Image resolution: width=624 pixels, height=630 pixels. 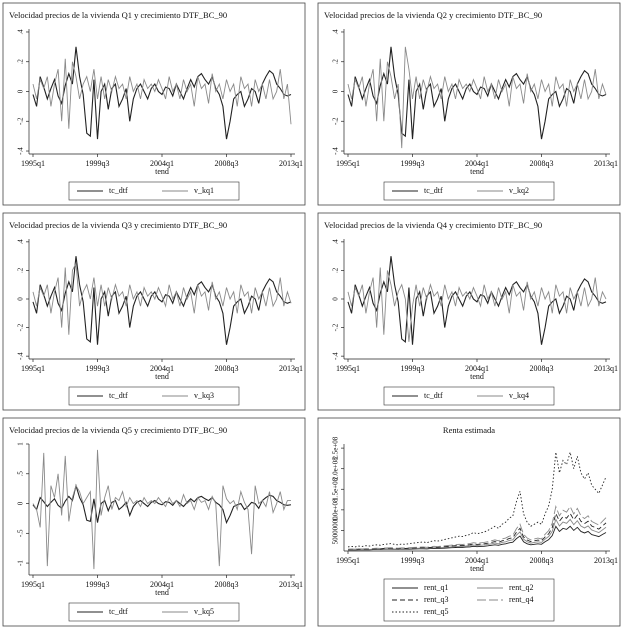 What do you see at coordinates (521, 599) in the screenshot?
I see `legend-label: rent_q4` at bounding box center [521, 599].